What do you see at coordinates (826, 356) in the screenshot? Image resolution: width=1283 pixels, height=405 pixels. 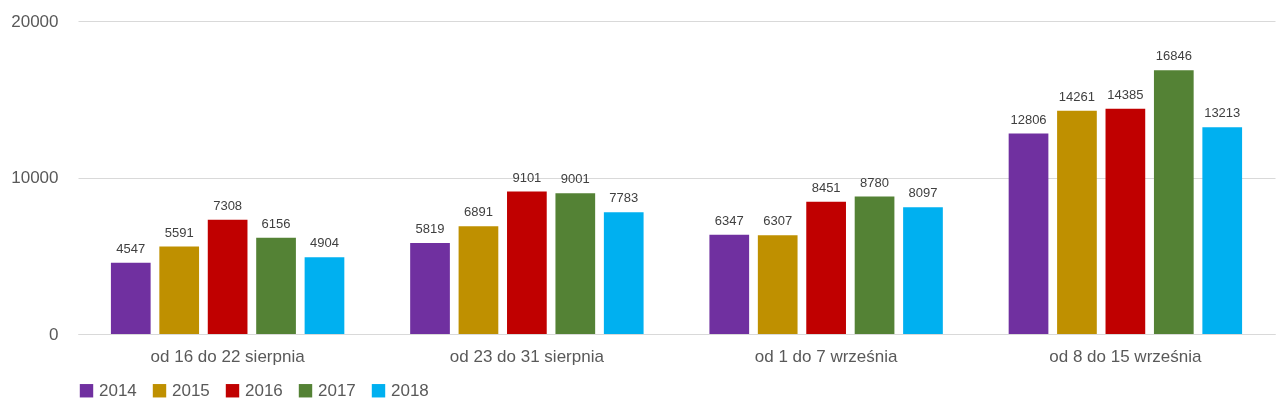 I see `x-tick-label: od 1 do 7 września` at bounding box center [826, 356].